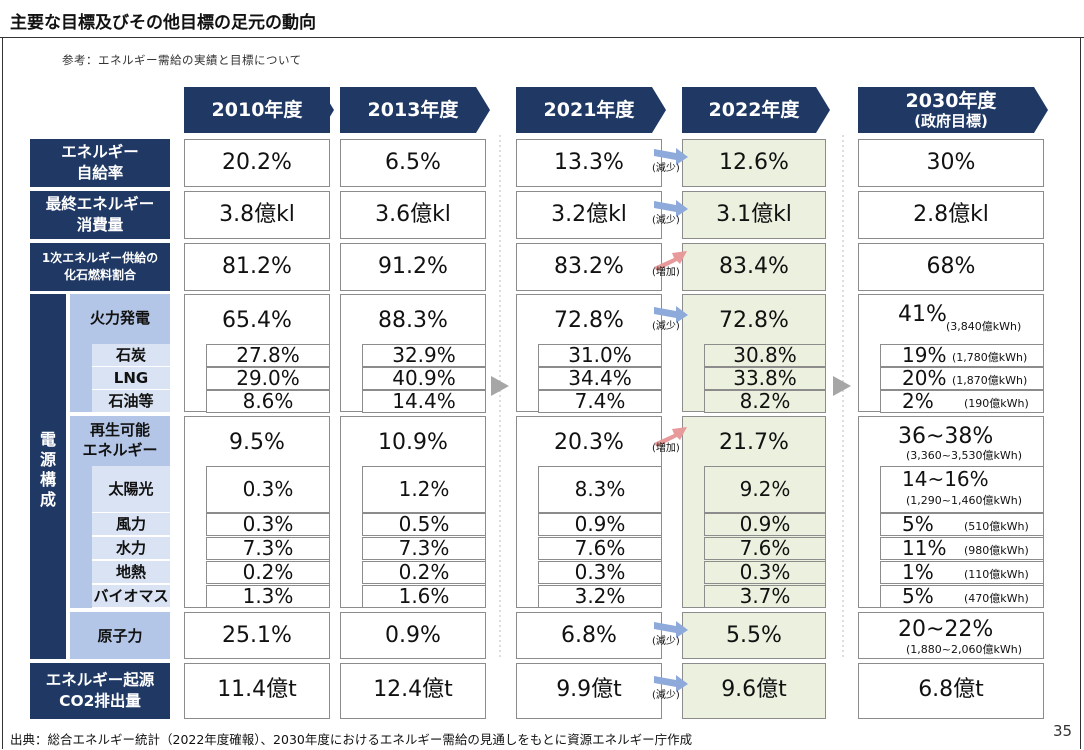 Image resolution: width=1084 pixels, height=750 pixels. Describe the element at coordinates (924, 378) in the screenshot. I see `lng-value: 20%` at that location.